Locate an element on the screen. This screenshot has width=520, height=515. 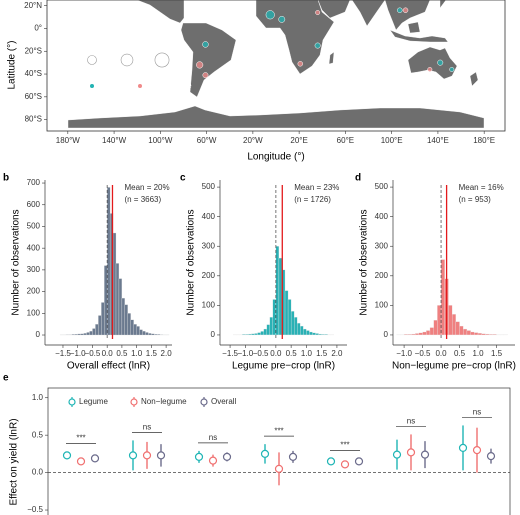
y-tick-label: 500 is located at coordinates (34, 226).